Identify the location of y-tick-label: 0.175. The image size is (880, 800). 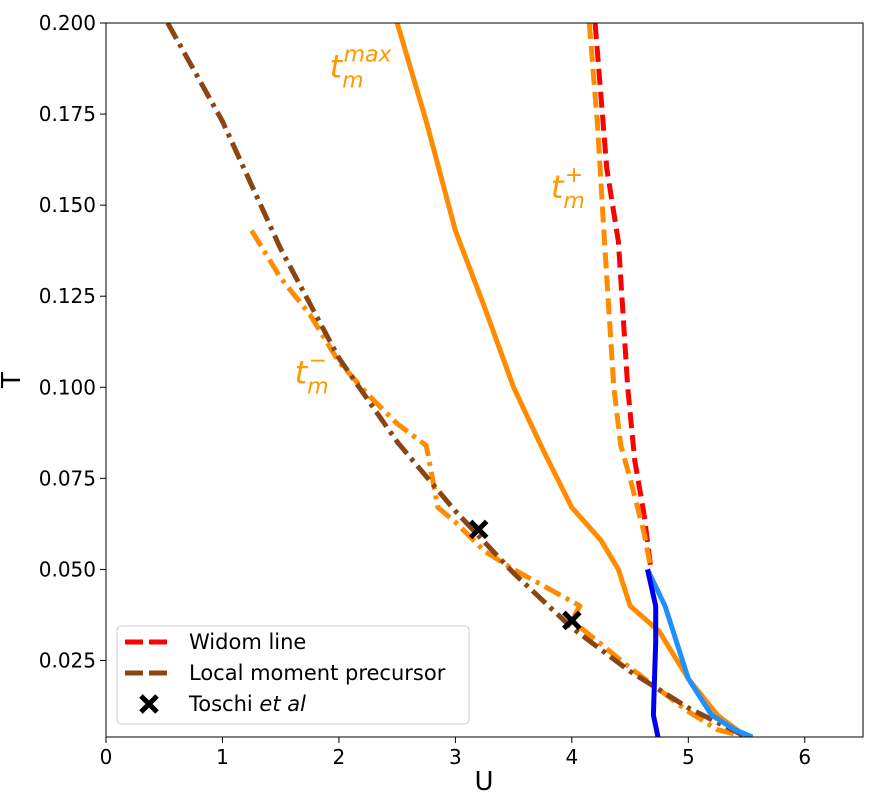
(67, 114).